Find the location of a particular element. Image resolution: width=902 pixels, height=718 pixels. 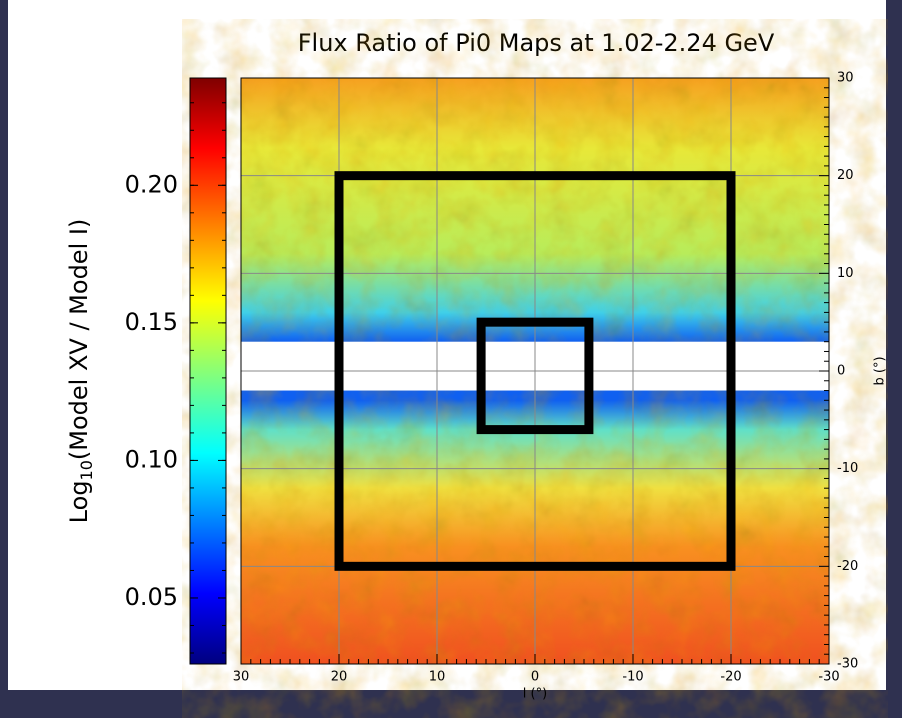

y-tick-label: 0 is located at coordinates (841, 371).